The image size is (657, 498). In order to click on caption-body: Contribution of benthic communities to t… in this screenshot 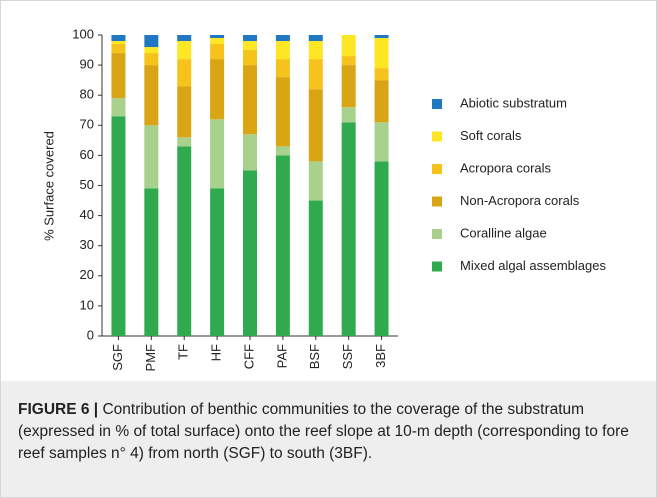, I will do `click(323, 431)`.